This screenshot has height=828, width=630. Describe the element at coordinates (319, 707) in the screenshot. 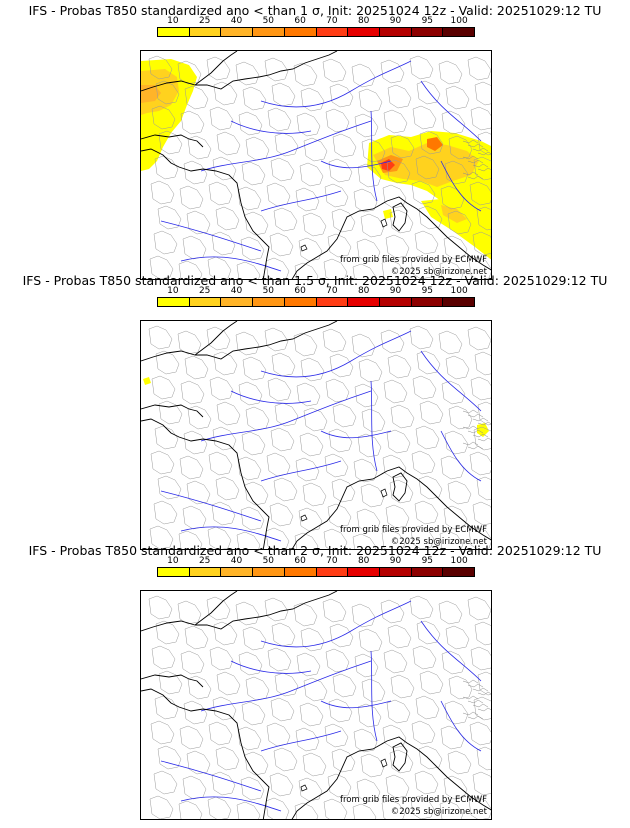

I see `admin-borders` at that location.